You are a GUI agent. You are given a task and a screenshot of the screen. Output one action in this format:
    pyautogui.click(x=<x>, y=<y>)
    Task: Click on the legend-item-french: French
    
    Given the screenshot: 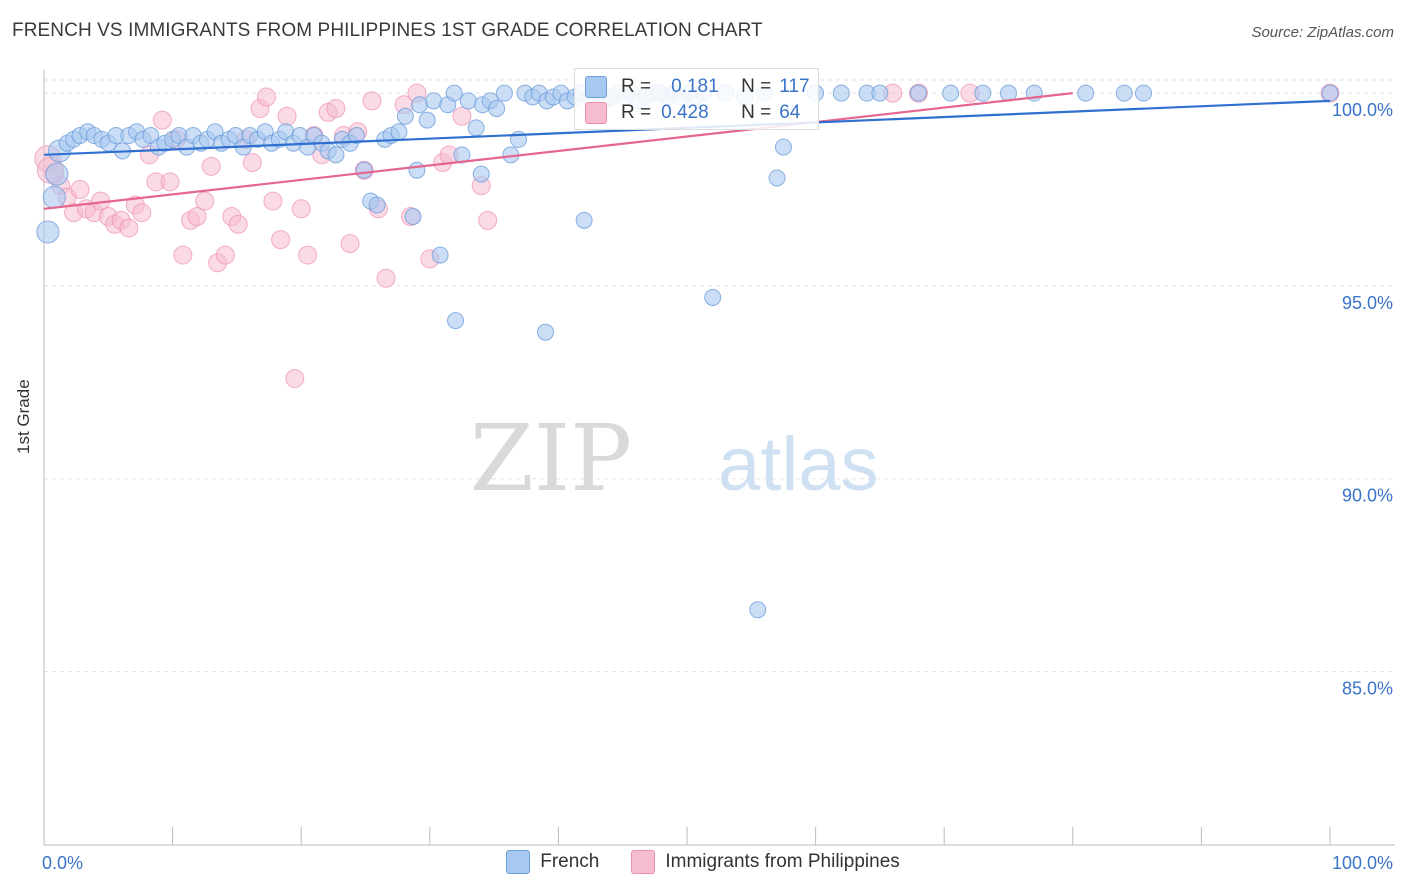 What is the action you would take?
    pyautogui.click(x=552, y=862)
    